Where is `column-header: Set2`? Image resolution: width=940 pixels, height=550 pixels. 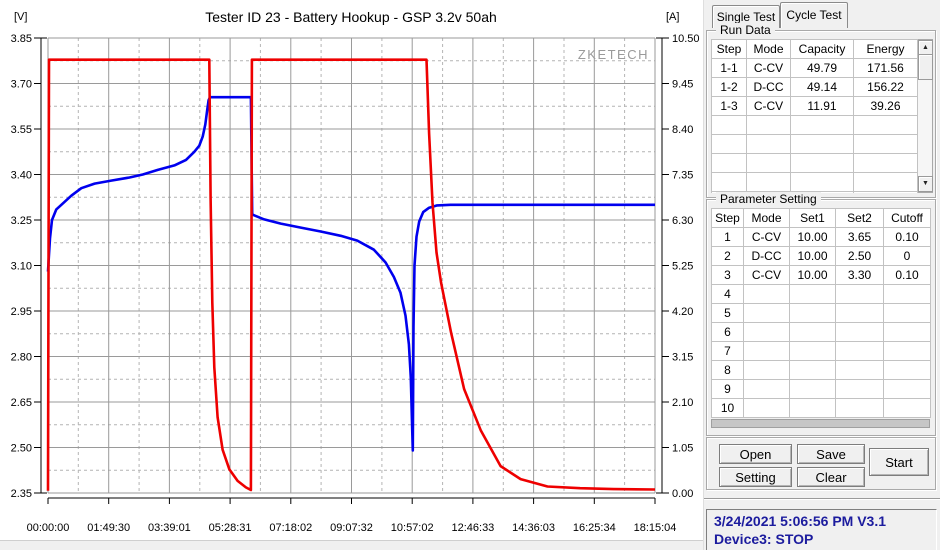 column-header: Set2 is located at coordinates (859, 218).